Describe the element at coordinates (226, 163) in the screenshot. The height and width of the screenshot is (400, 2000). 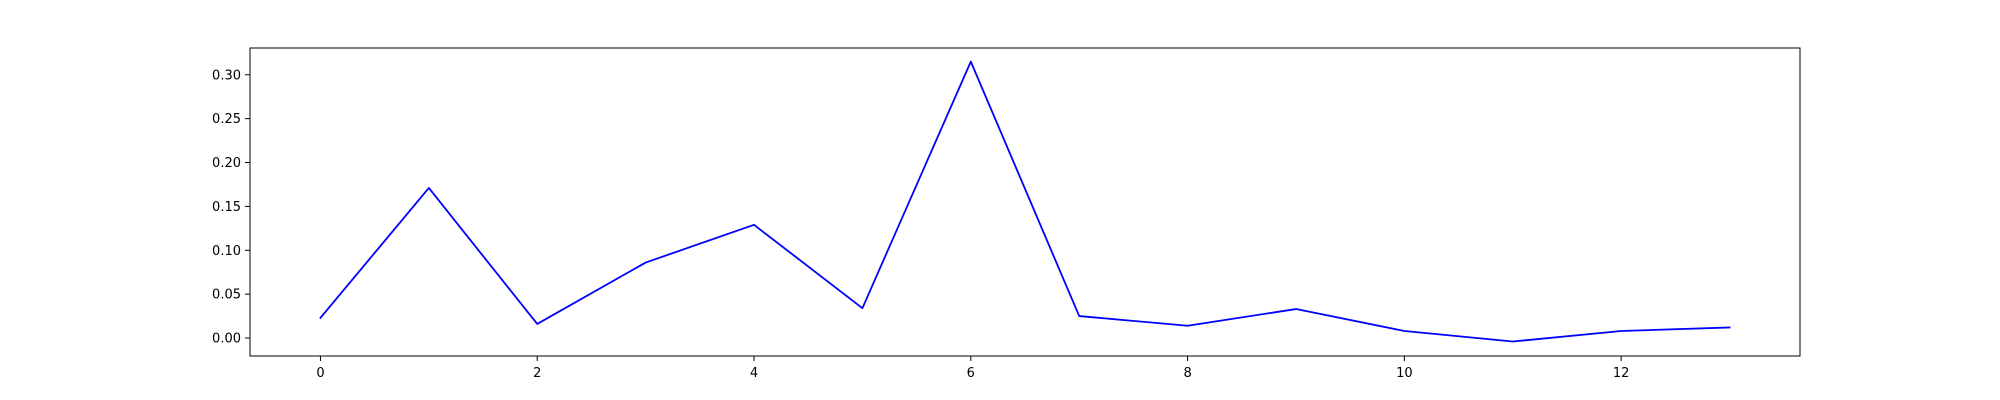
I see `y-tick-label: 0.20` at that location.